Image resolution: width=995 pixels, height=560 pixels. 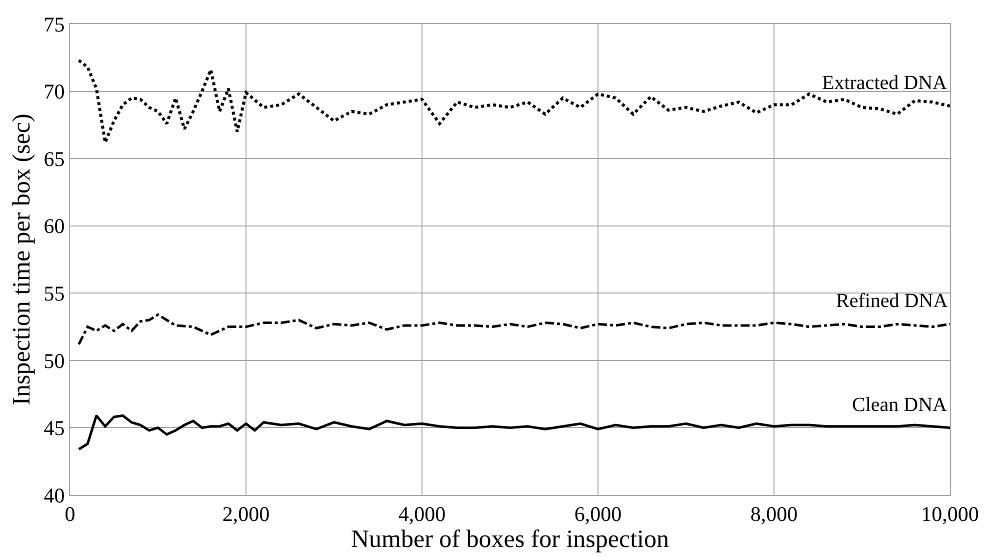 What do you see at coordinates (54, 495) in the screenshot?
I see `y-tick-label: 40` at bounding box center [54, 495].